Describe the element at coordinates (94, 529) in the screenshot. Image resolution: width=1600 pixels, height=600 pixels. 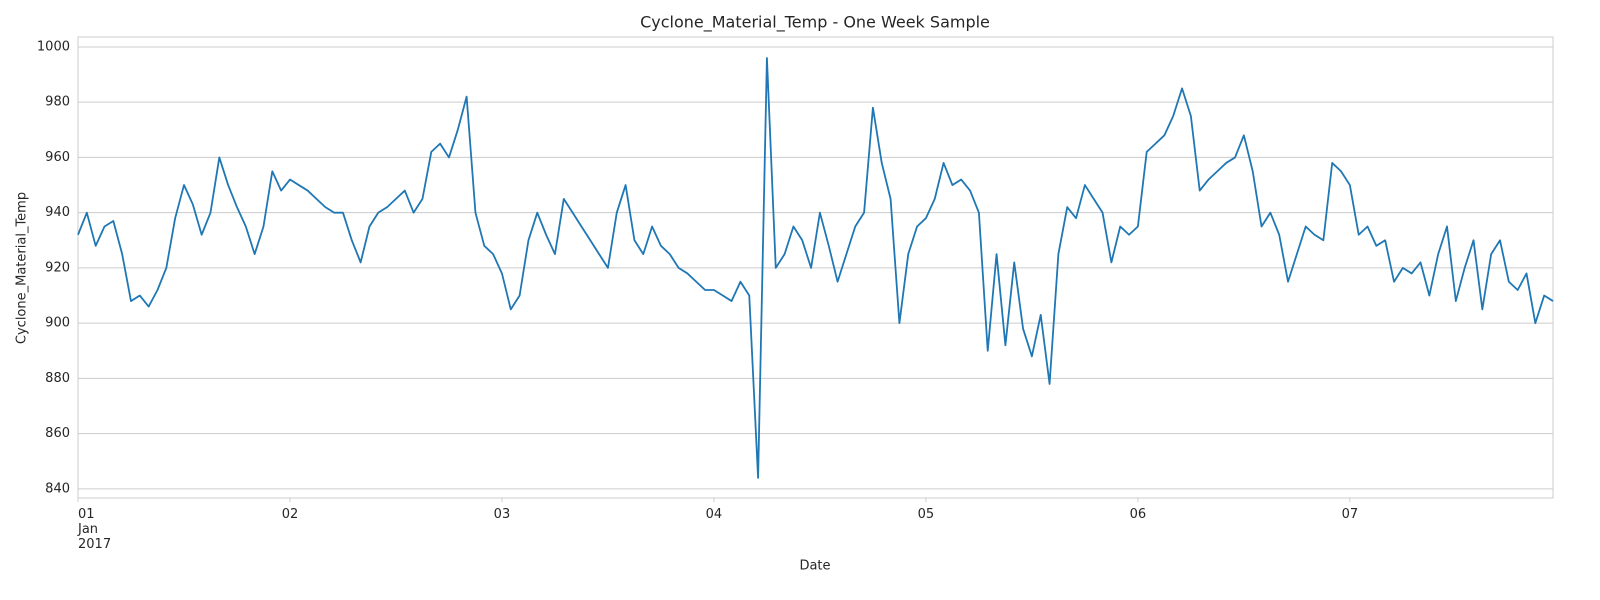
I see `x-tick-label: 01 Jan 2017` at that location.